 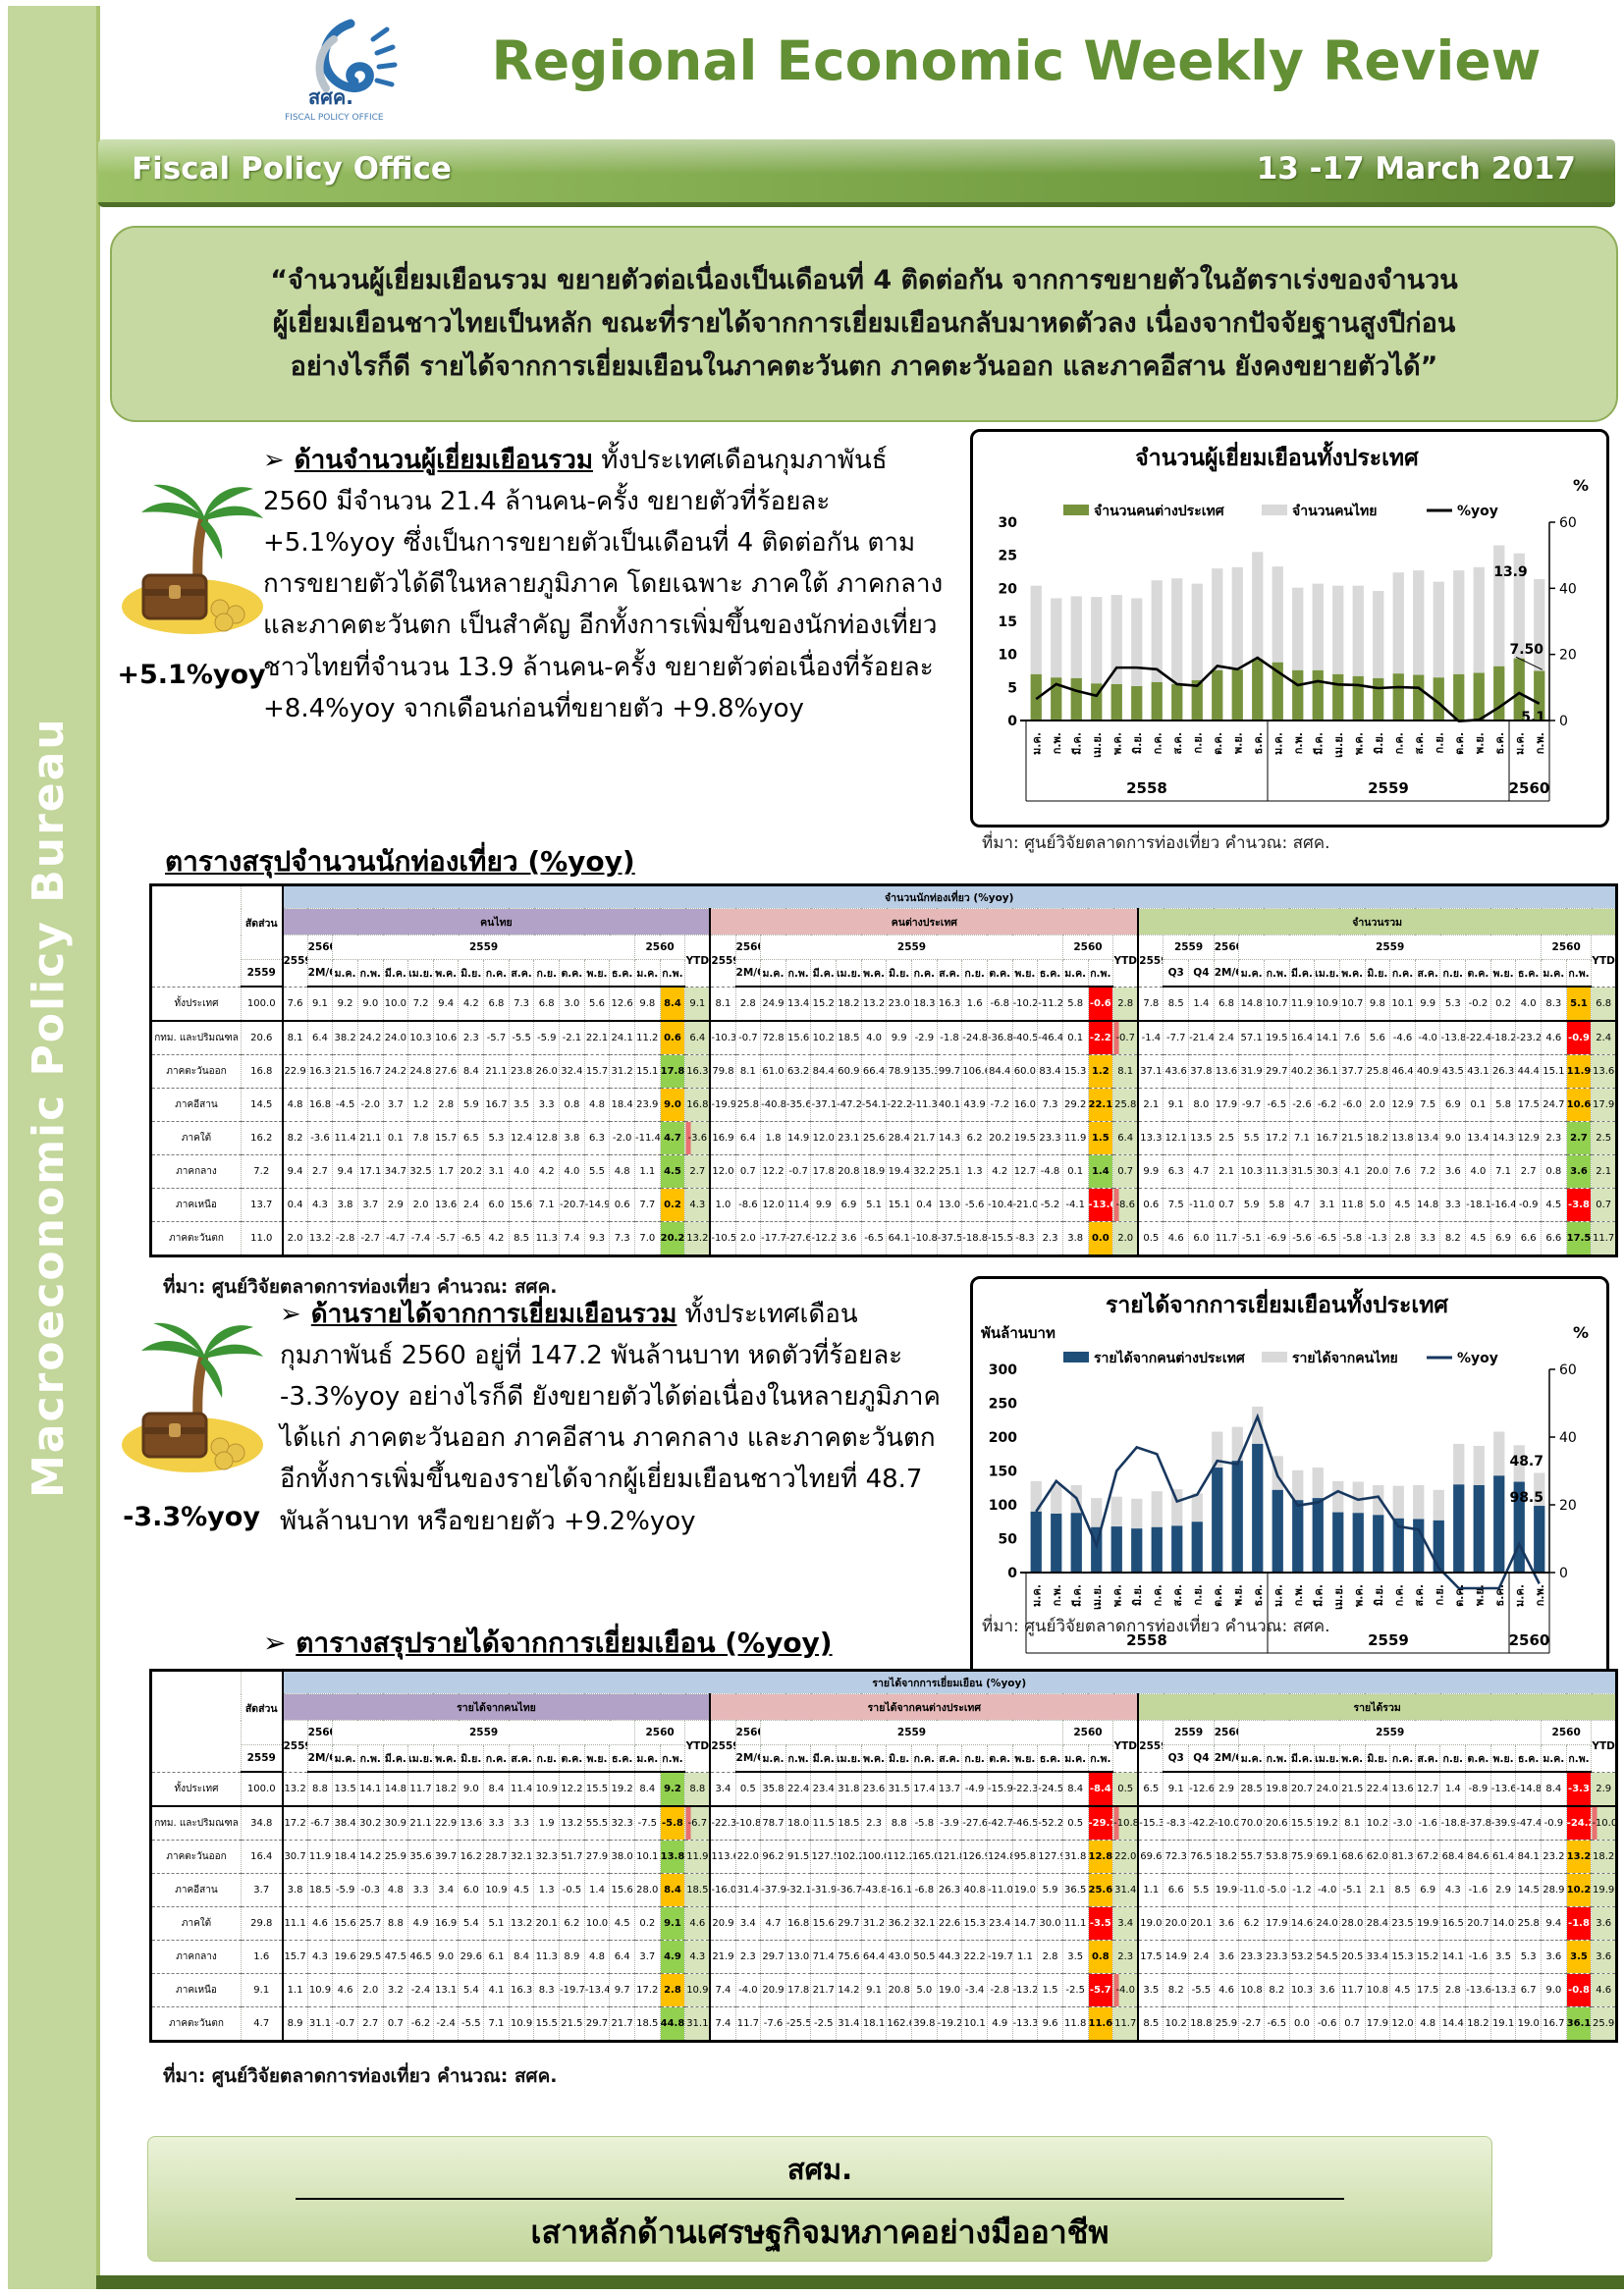 I want to click on table-cell: 24.0, so click(x=395, y=1038).